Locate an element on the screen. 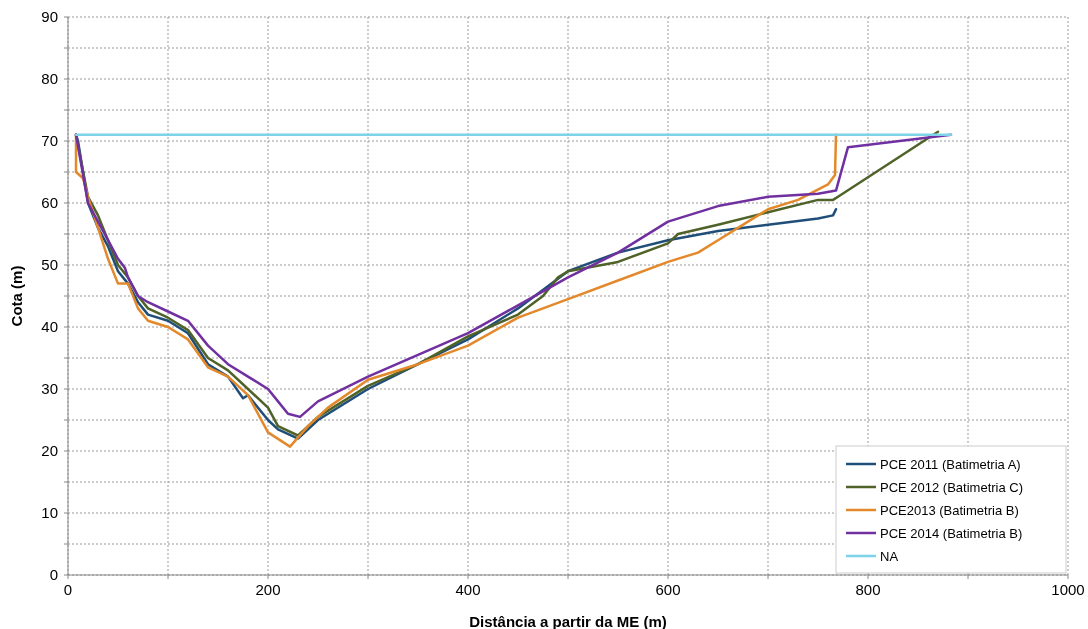 The height and width of the screenshot is (629, 1088). y-tick-label: 90 is located at coordinates (49, 16).